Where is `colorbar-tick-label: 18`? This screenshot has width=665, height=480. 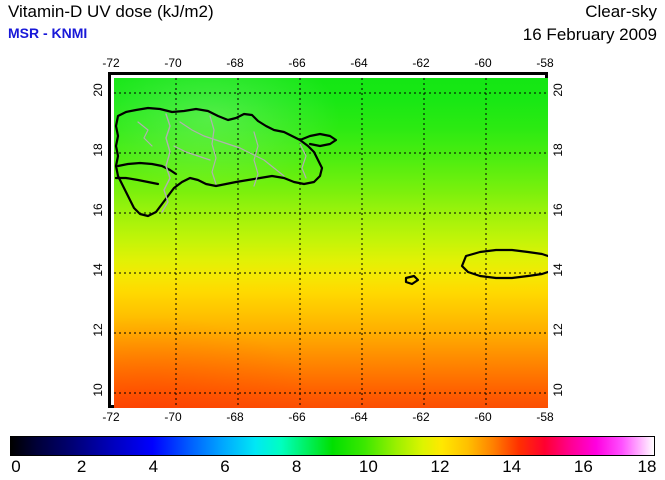
colorbar-tick-label: 18 is located at coordinates (647, 466).